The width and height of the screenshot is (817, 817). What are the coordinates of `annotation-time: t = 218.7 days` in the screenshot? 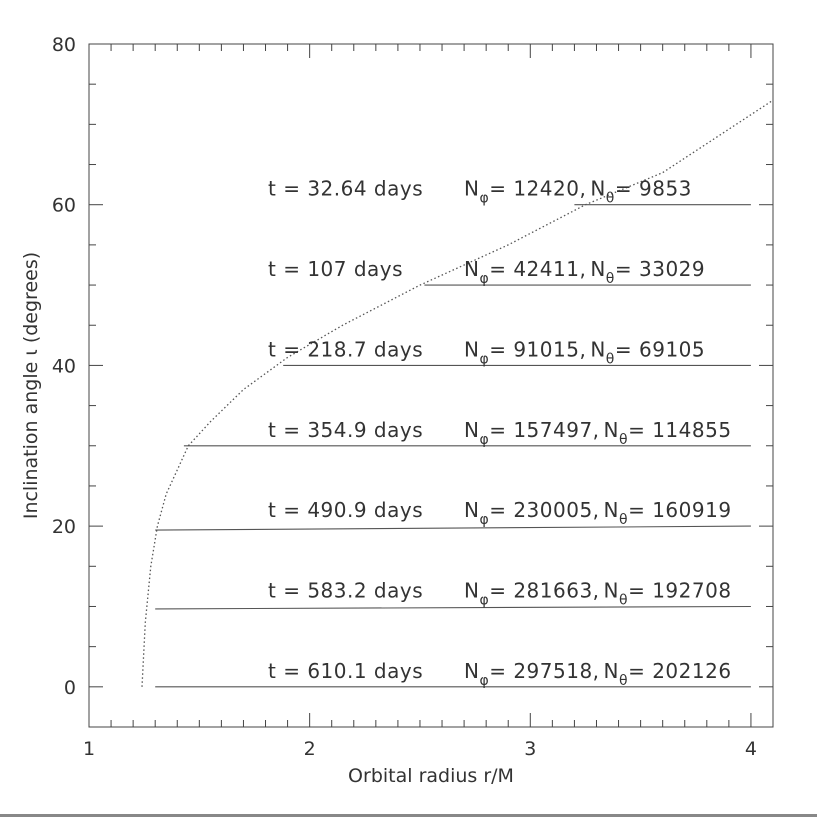 It's located at (345, 349).